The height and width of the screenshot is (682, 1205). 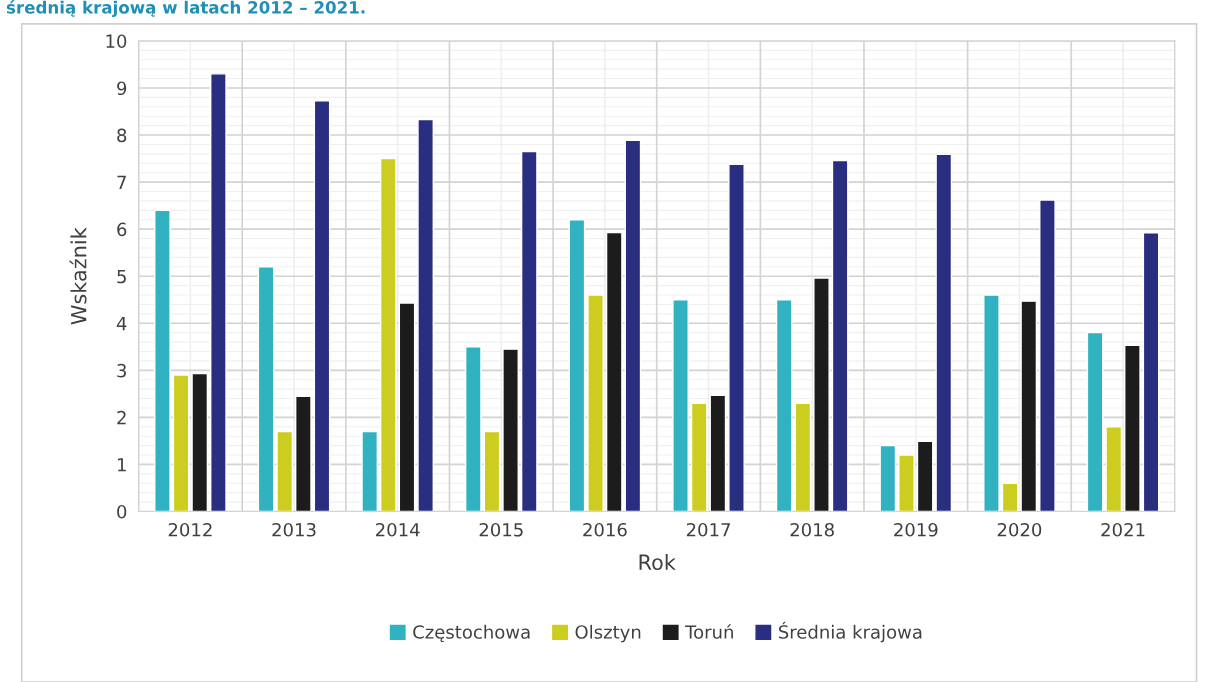 What do you see at coordinates (122, 511) in the screenshot?
I see `y-tick-label: 0` at bounding box center [122, 511].